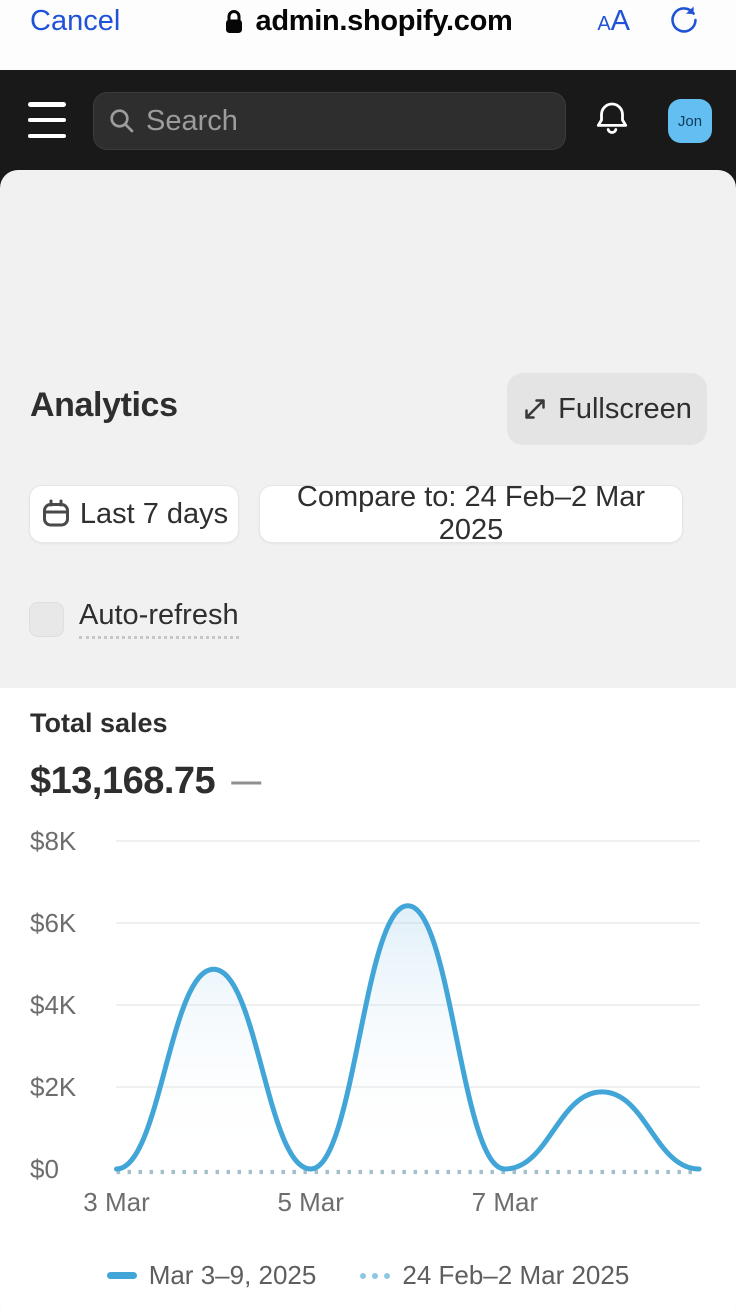  What do you see at coordinates (123, 781) in the screenshot?
I see `total-sales-value: $13,168.75` at bounding box center [123, 781].